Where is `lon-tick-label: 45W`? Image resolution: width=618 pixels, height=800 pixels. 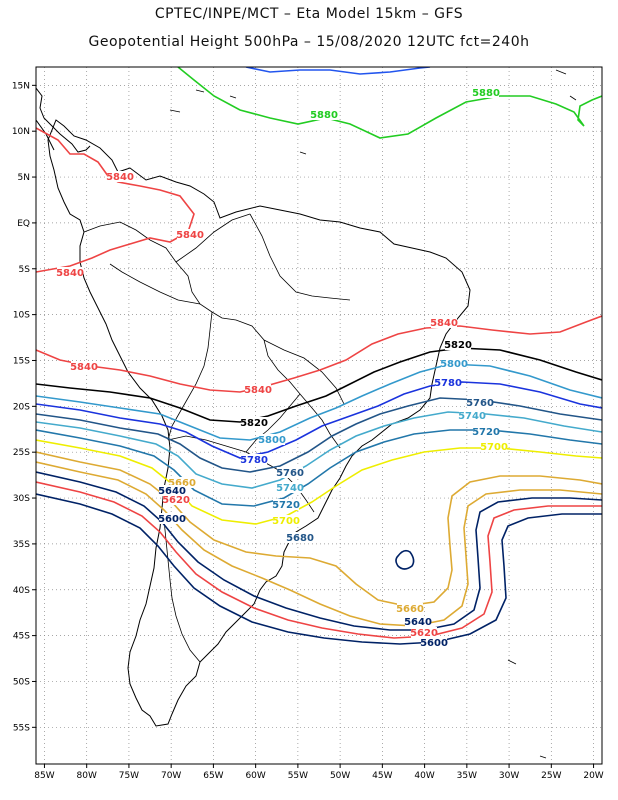
lon-tick-label: 45W is located at coordinates (382, 776).